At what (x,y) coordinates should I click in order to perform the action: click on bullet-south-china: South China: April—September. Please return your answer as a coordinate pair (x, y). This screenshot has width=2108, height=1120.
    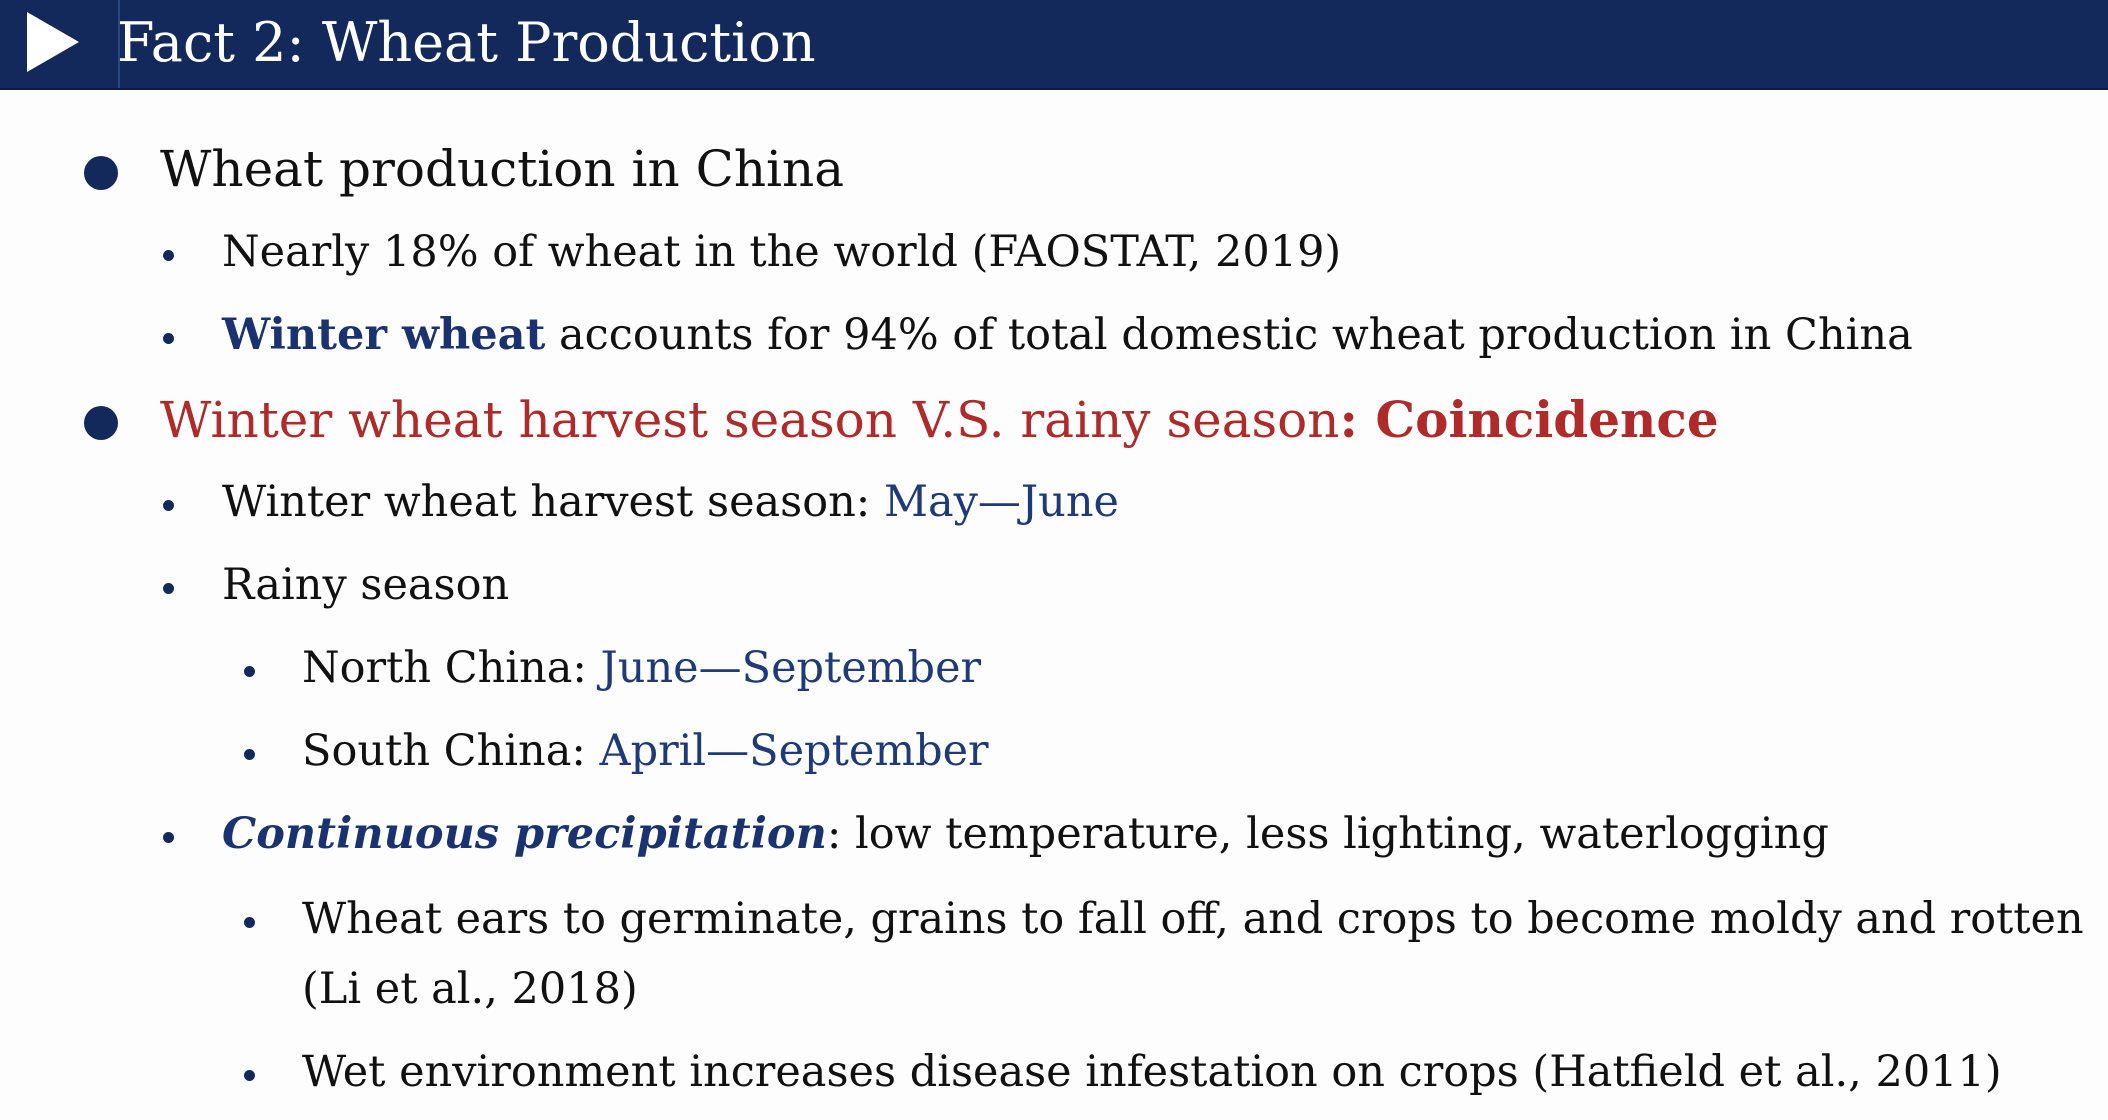
    Looking at the image, I should click on (645, 751).